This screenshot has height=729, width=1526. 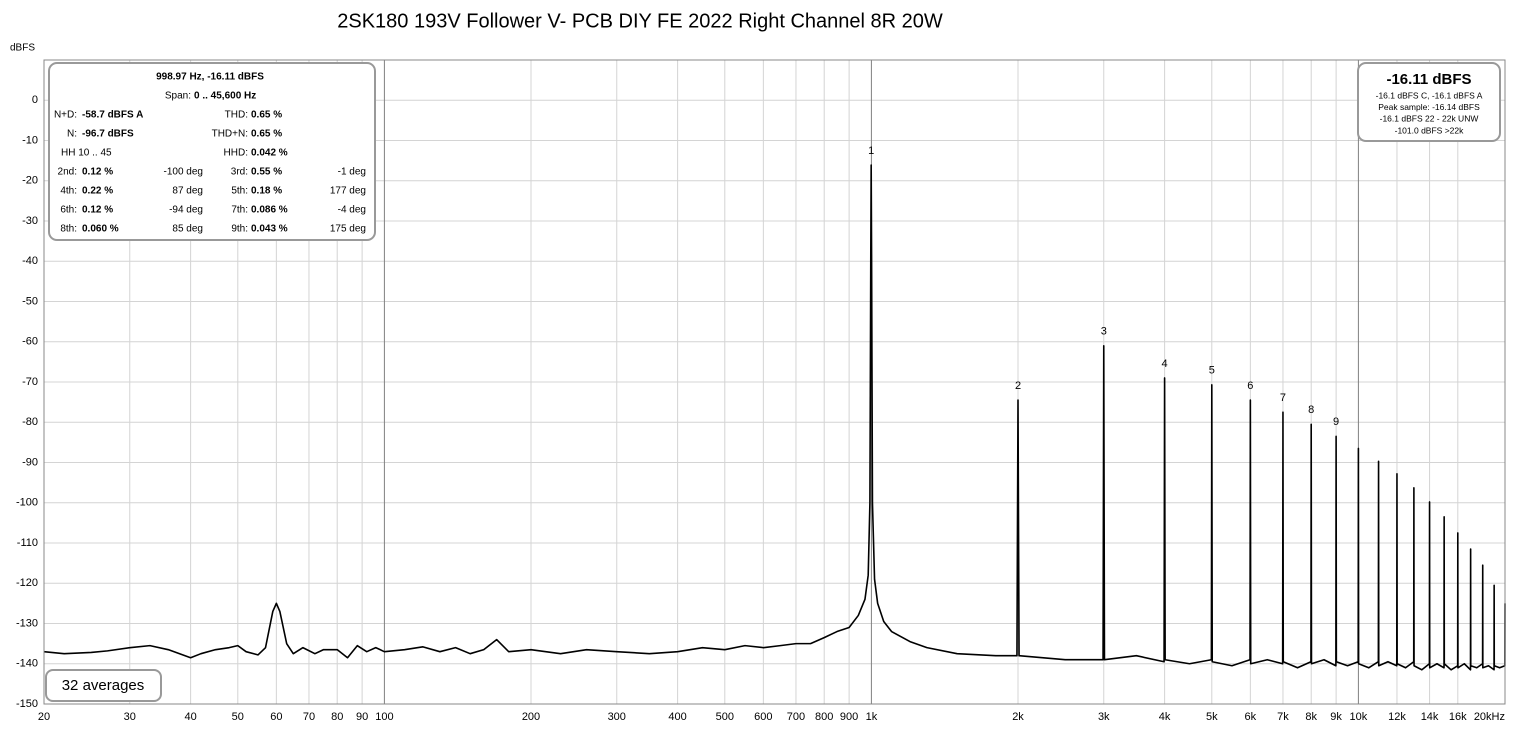 What do you see at coordinates (1018, 386) in the screenshot?
I see `peak-label: 2` at bounding box center [1018, 386].